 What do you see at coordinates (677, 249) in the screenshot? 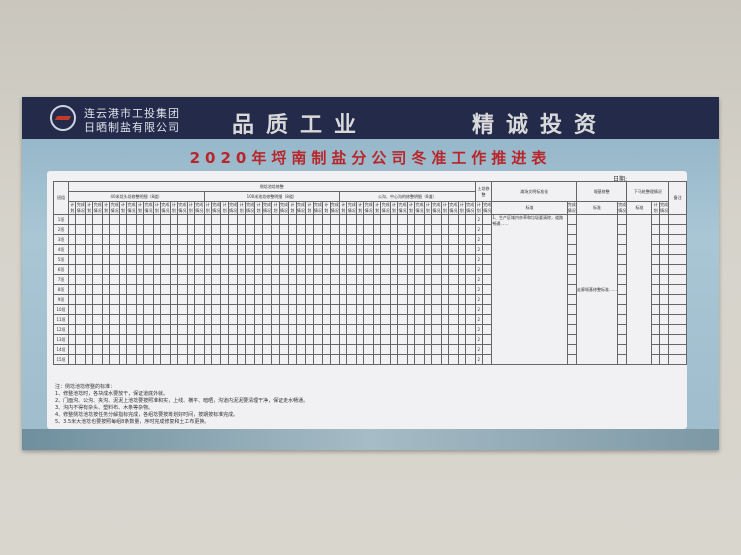
I see `remark-cell` at bounding box center [677, 249].